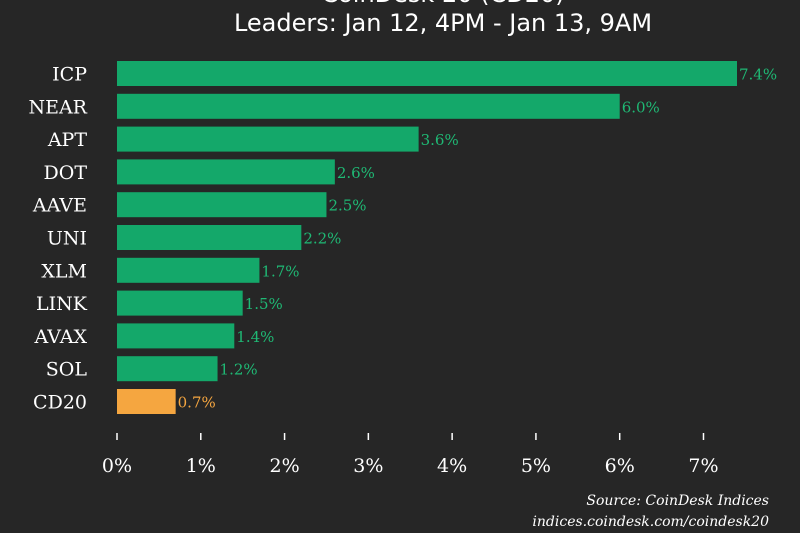  I want to click on bar-avax, so click(176, 336).